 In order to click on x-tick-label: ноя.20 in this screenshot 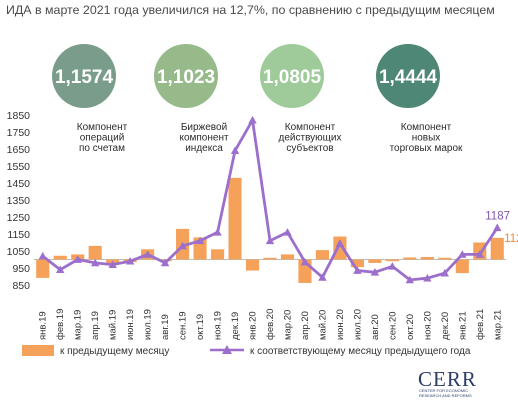, I will do `click(427, 325)`.